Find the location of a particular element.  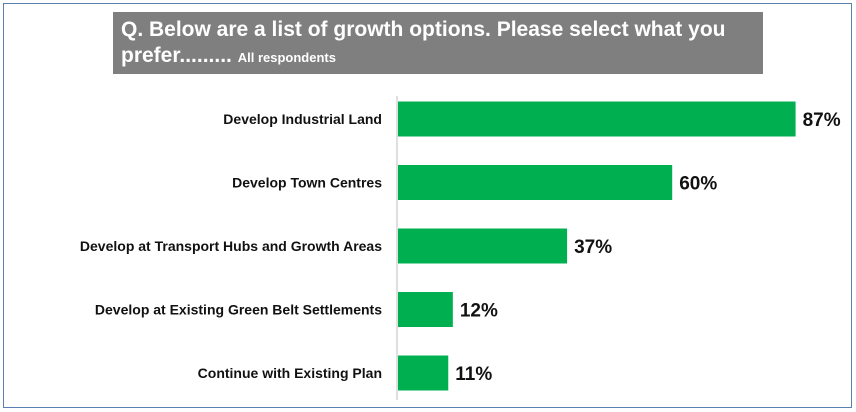

category-label: Continue with Existing Plan is located at coordinates (290, 373).